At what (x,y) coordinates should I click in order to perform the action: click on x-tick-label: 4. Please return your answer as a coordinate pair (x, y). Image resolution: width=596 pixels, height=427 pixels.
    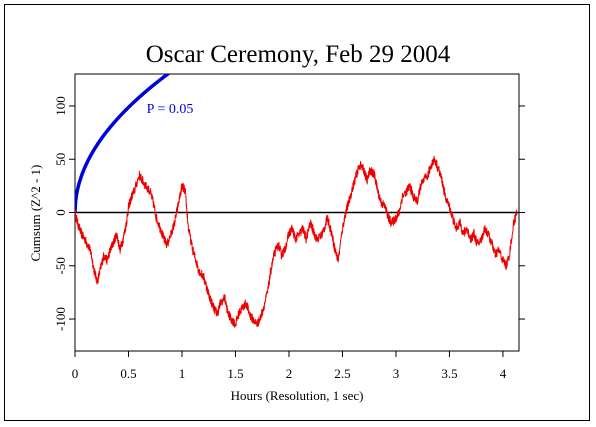
    Looking at the image, I should click on (503, 373).